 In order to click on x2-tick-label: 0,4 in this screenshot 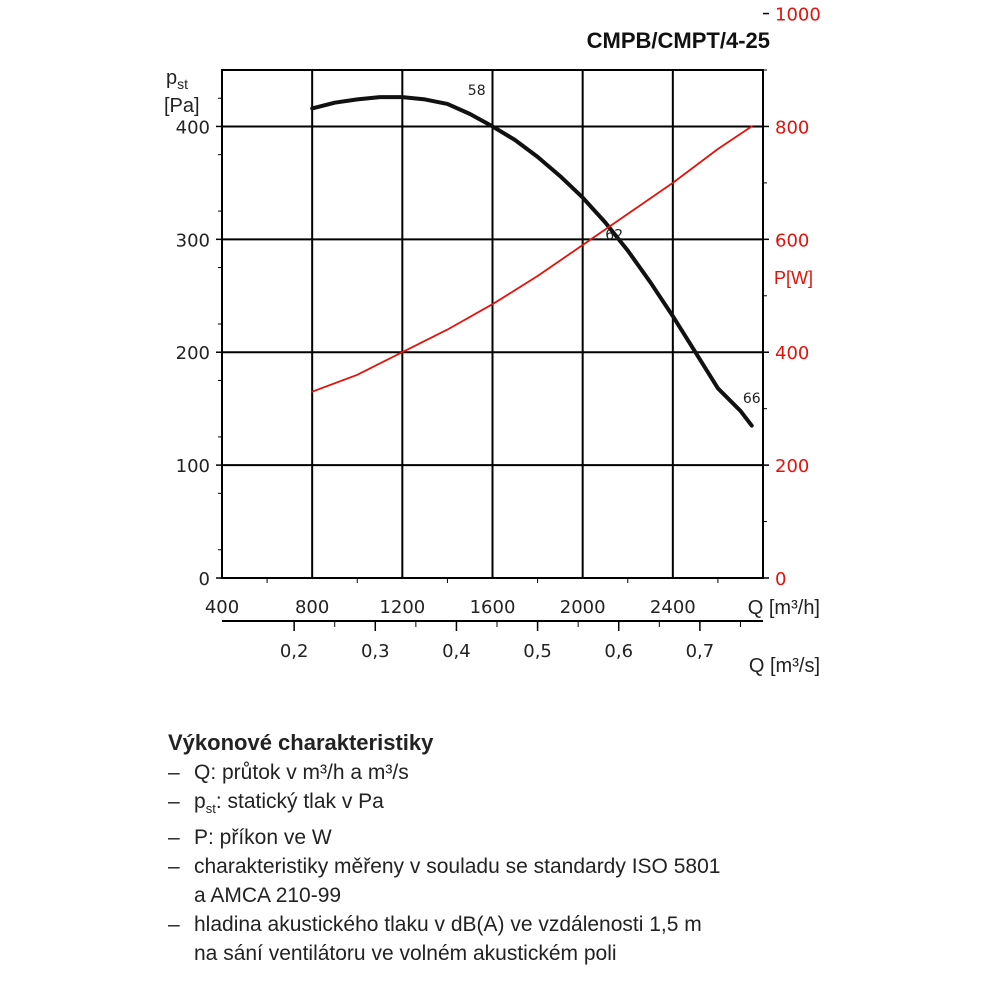, I will do `click(456, 651)`.